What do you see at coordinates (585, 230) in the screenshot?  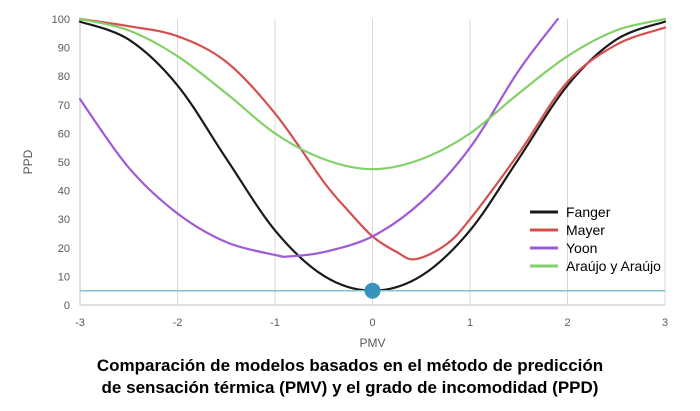 I see `legend-label-2: Mayer` at bounding box center [585, 230].